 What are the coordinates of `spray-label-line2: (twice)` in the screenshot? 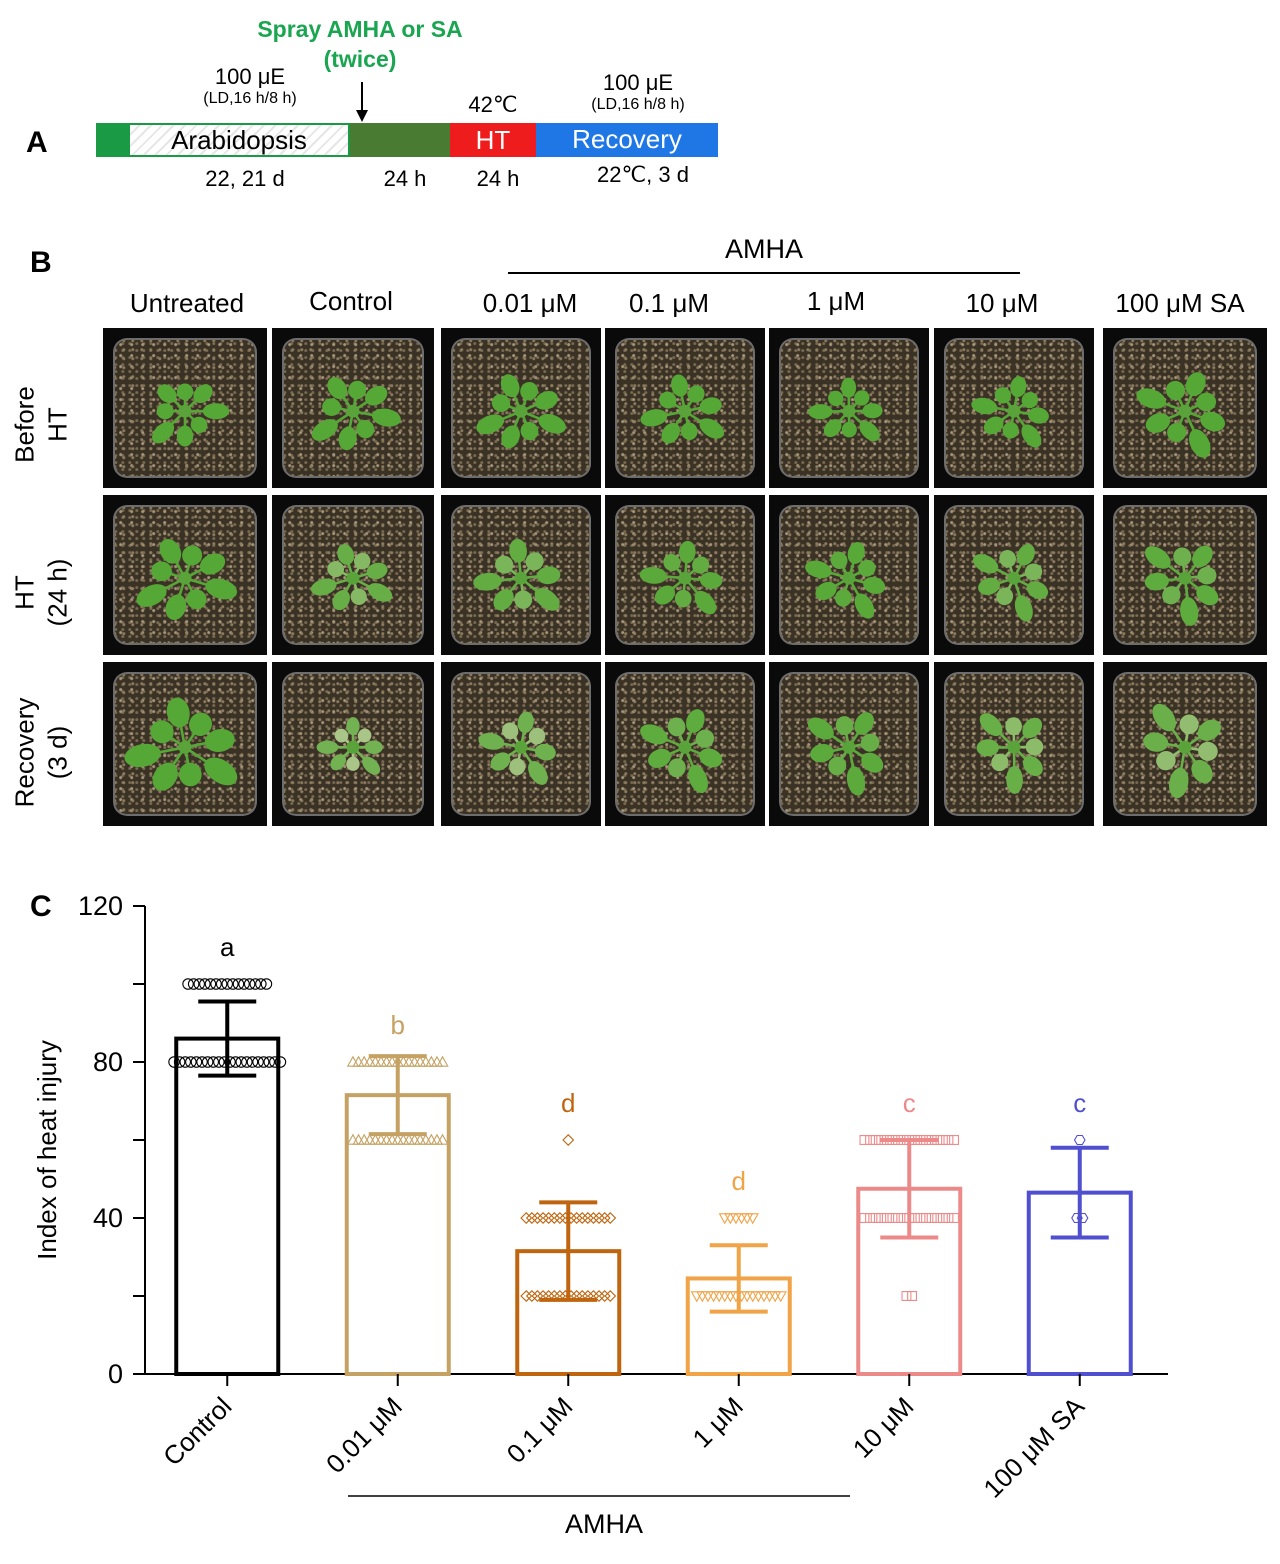 It's located at (360, 59).